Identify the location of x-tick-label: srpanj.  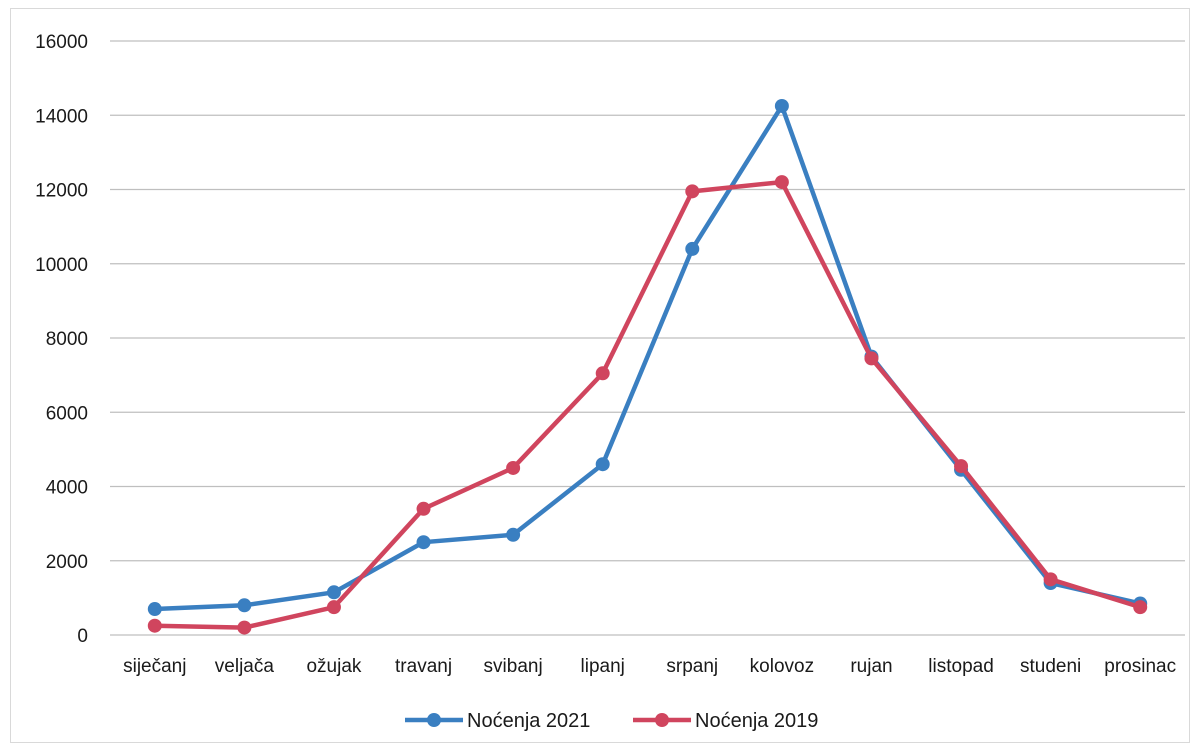
(692, 666).